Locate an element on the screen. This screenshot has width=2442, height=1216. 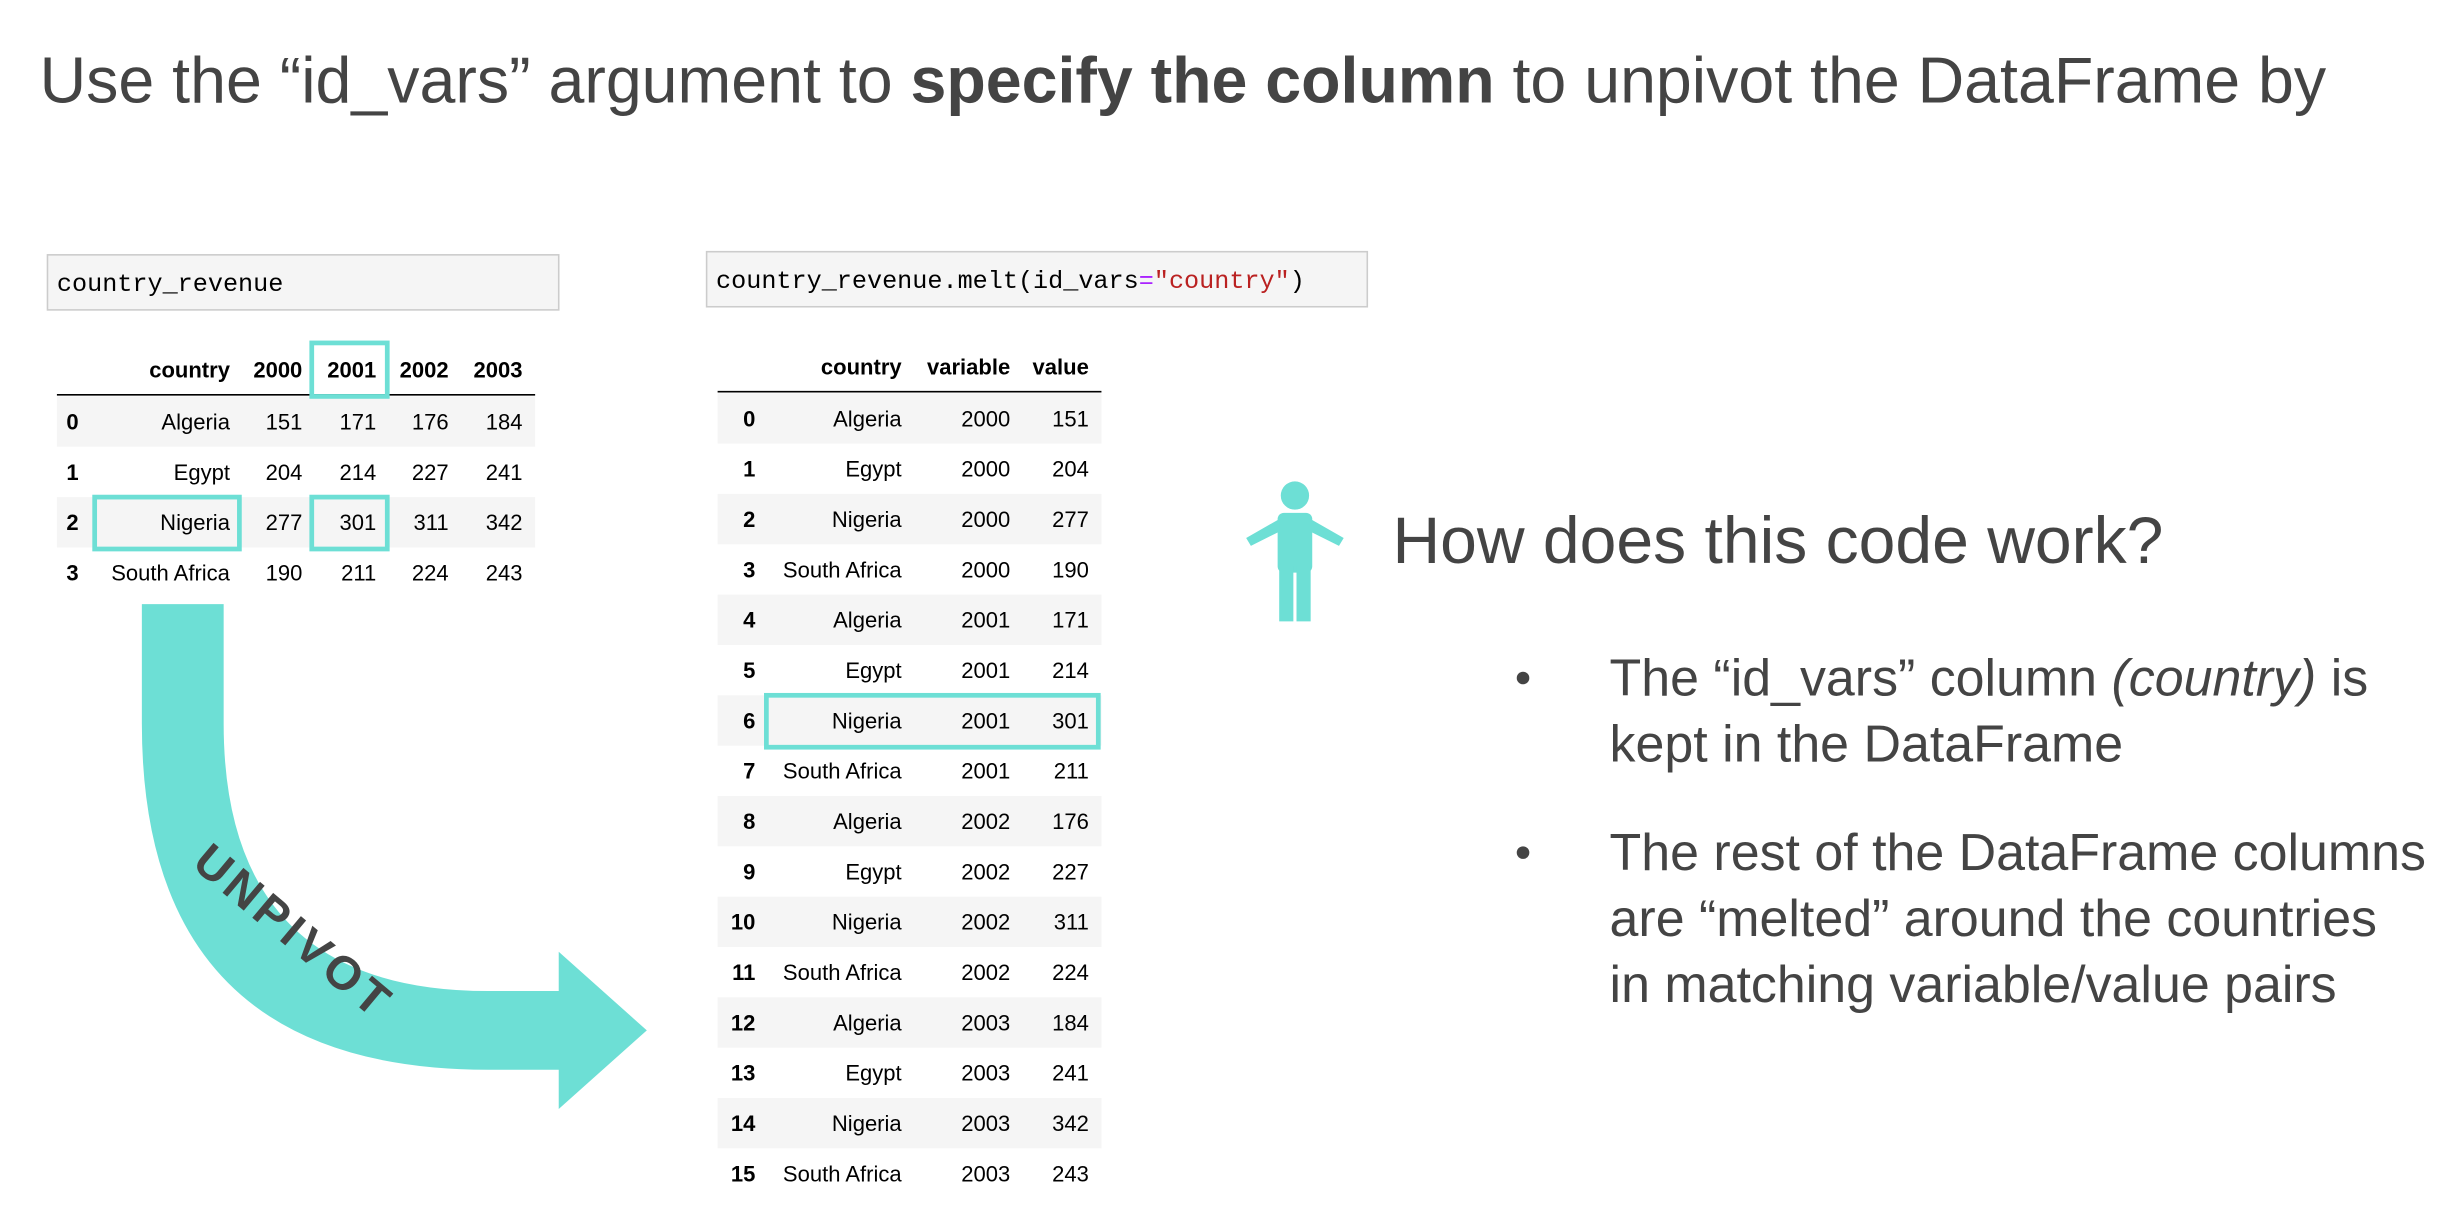
row-index: 15 is located at coordinates (743, 1173).